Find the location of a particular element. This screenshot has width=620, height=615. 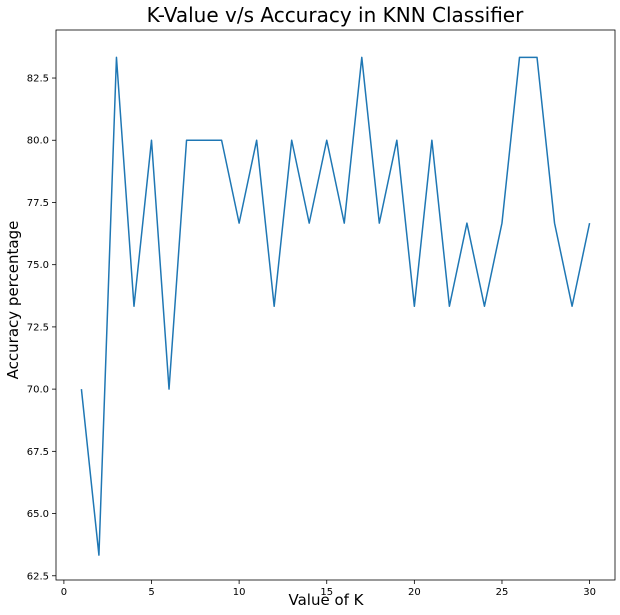

x-axis-label: Value of K is located at coordinates (326, 600).